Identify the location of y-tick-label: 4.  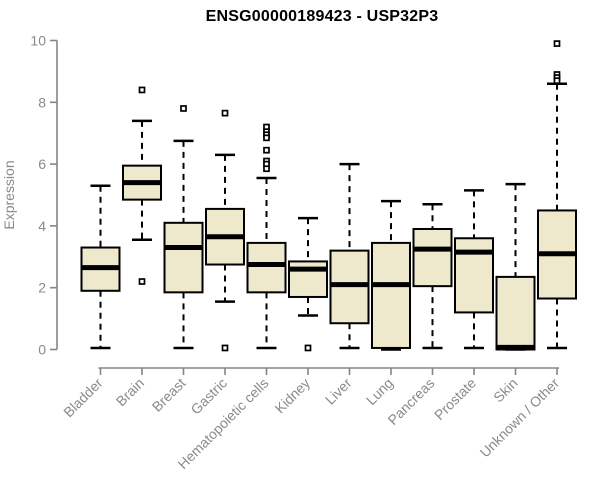
(42, 226).